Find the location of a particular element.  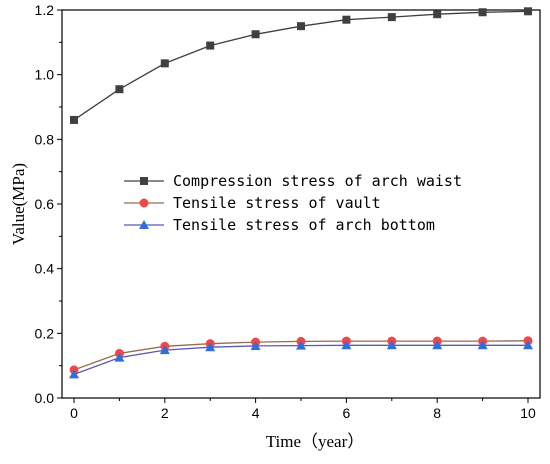

x-tick-label: 4 is located at coordinates (256, 413).